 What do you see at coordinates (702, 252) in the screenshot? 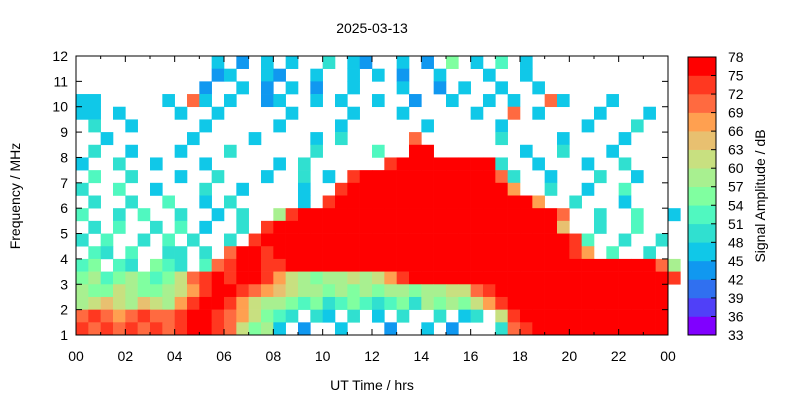
I see `colorbar-segment` at bounding box center [702, 252].